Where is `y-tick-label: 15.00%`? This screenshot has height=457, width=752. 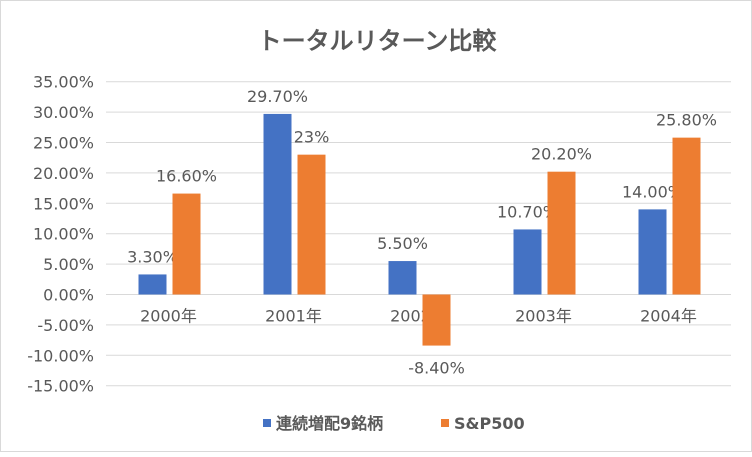 y-tick-label: 15.00% is located at coordinates (63, 203).